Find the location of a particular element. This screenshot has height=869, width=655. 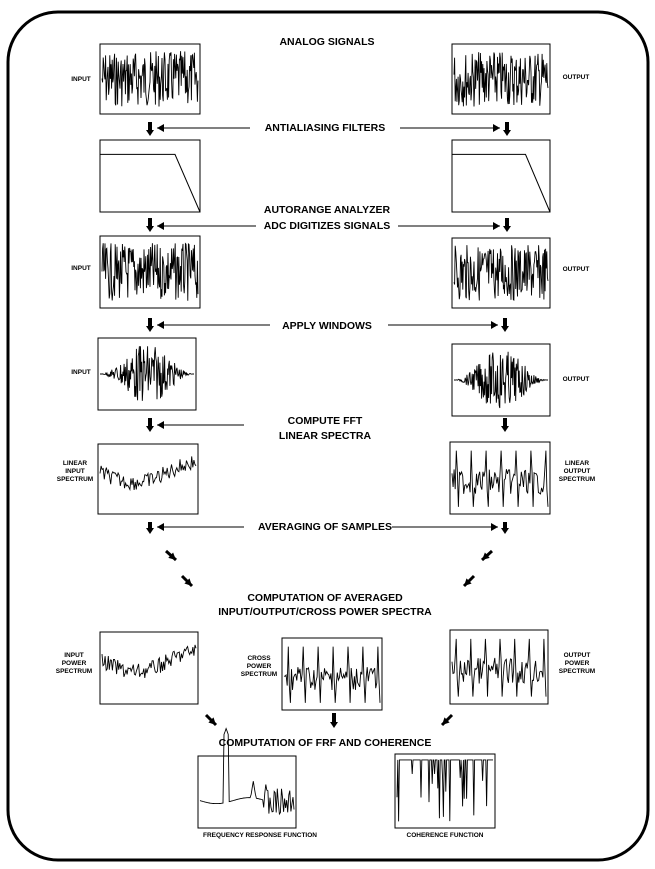

label-cross-power-line2: POWER is located at coordinates (259, 666).